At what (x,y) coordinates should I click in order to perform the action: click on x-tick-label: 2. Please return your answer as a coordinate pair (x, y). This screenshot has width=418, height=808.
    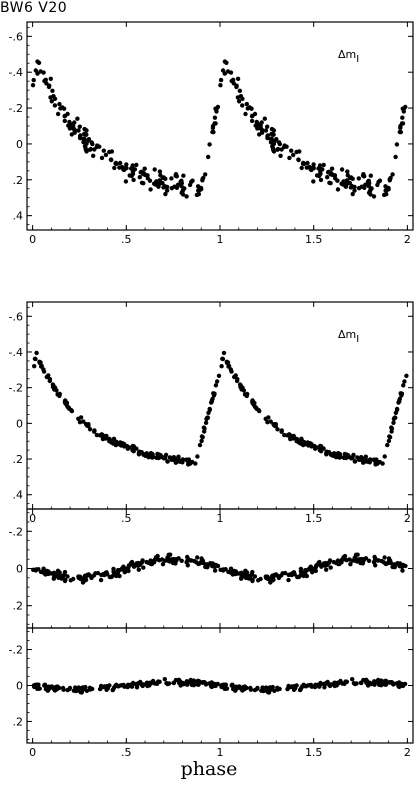
    Looking at the image, I should click on (407, 518).